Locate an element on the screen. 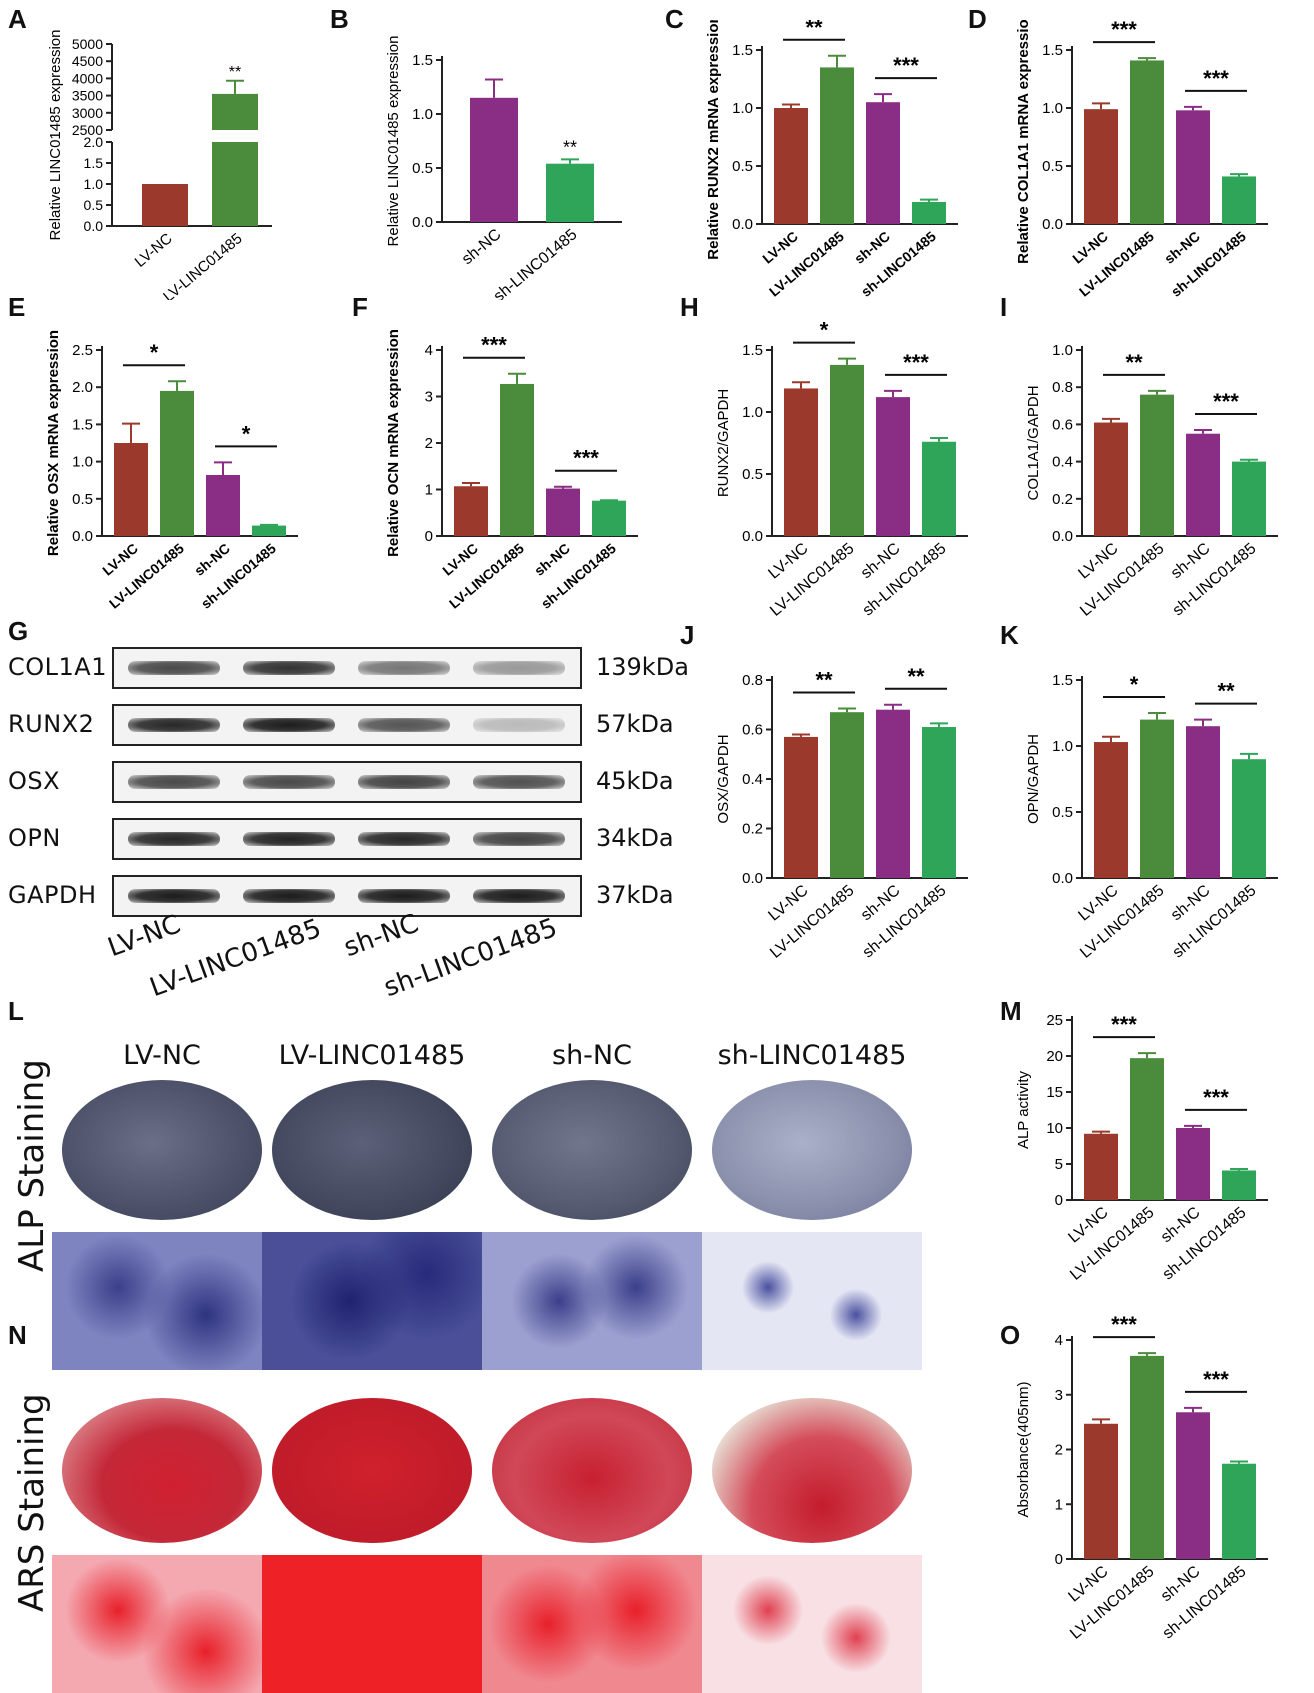 The height and width of the screenshot is (1693, 1314). y-tick-label: 1 is located at coordinates (1059, 1504).